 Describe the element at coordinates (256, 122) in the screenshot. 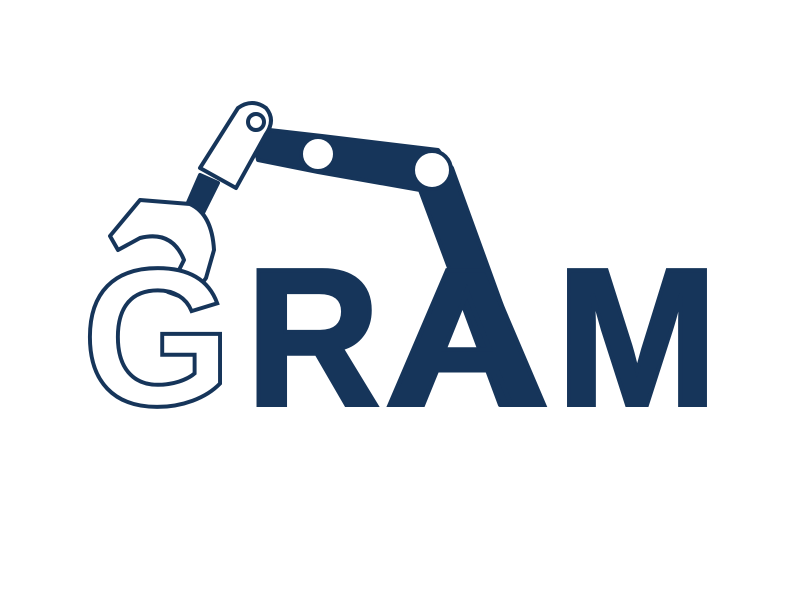

I see `wrist-pin` at that location.